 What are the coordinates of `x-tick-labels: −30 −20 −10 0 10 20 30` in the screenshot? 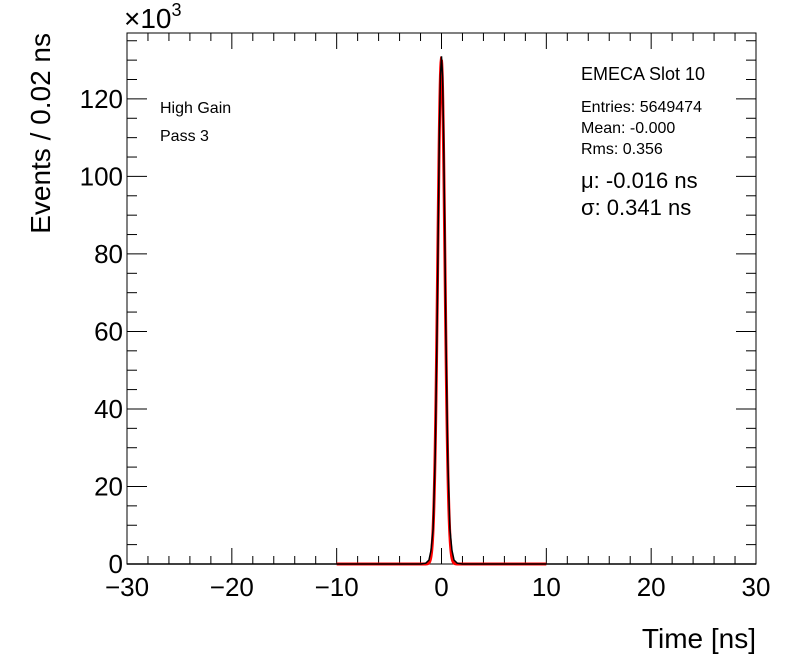 It's located at (438, 587).